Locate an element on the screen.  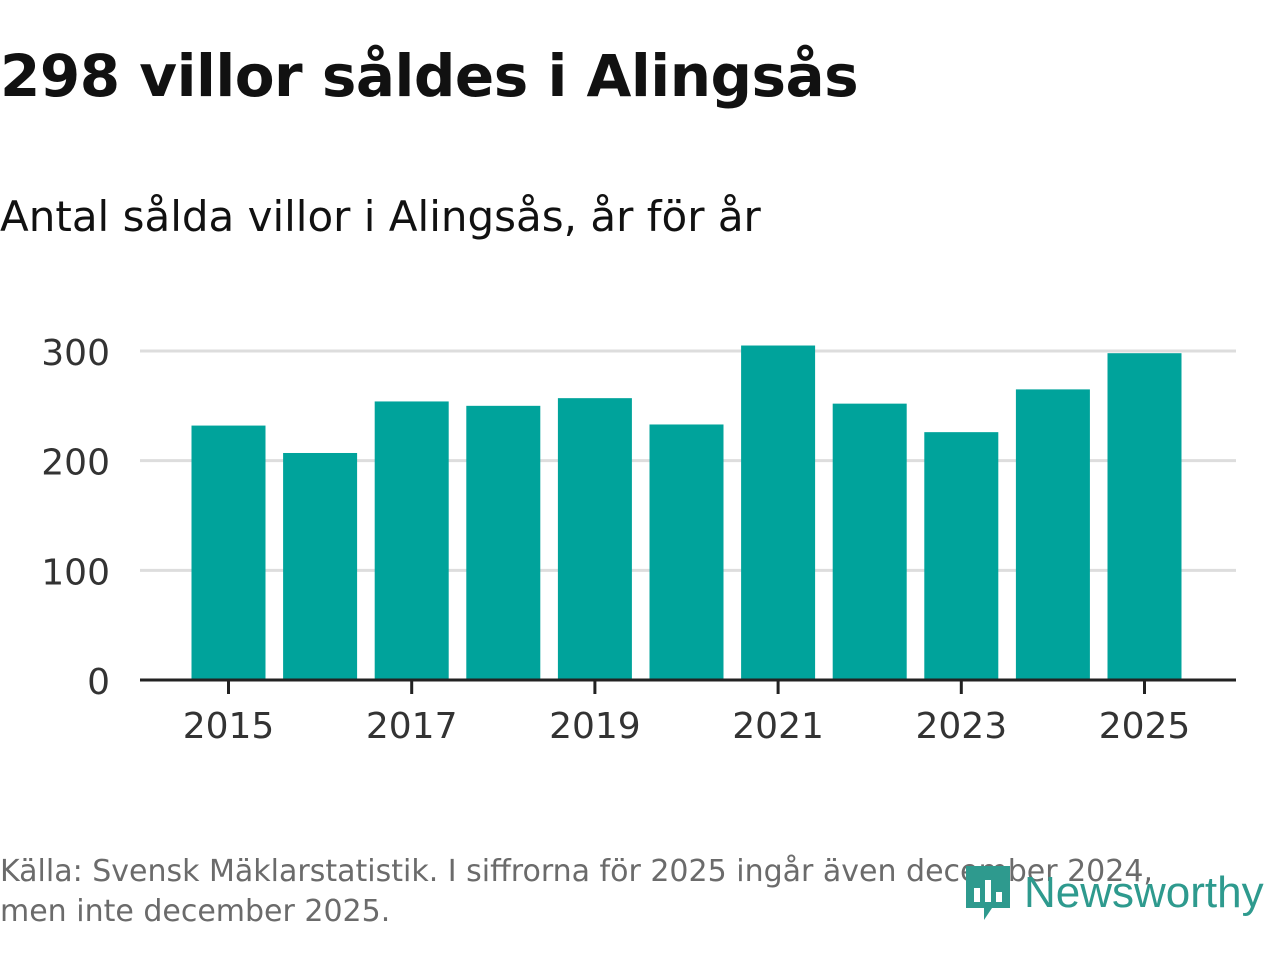
newsworthy-logo-icon is located at coordinates (988, 893).